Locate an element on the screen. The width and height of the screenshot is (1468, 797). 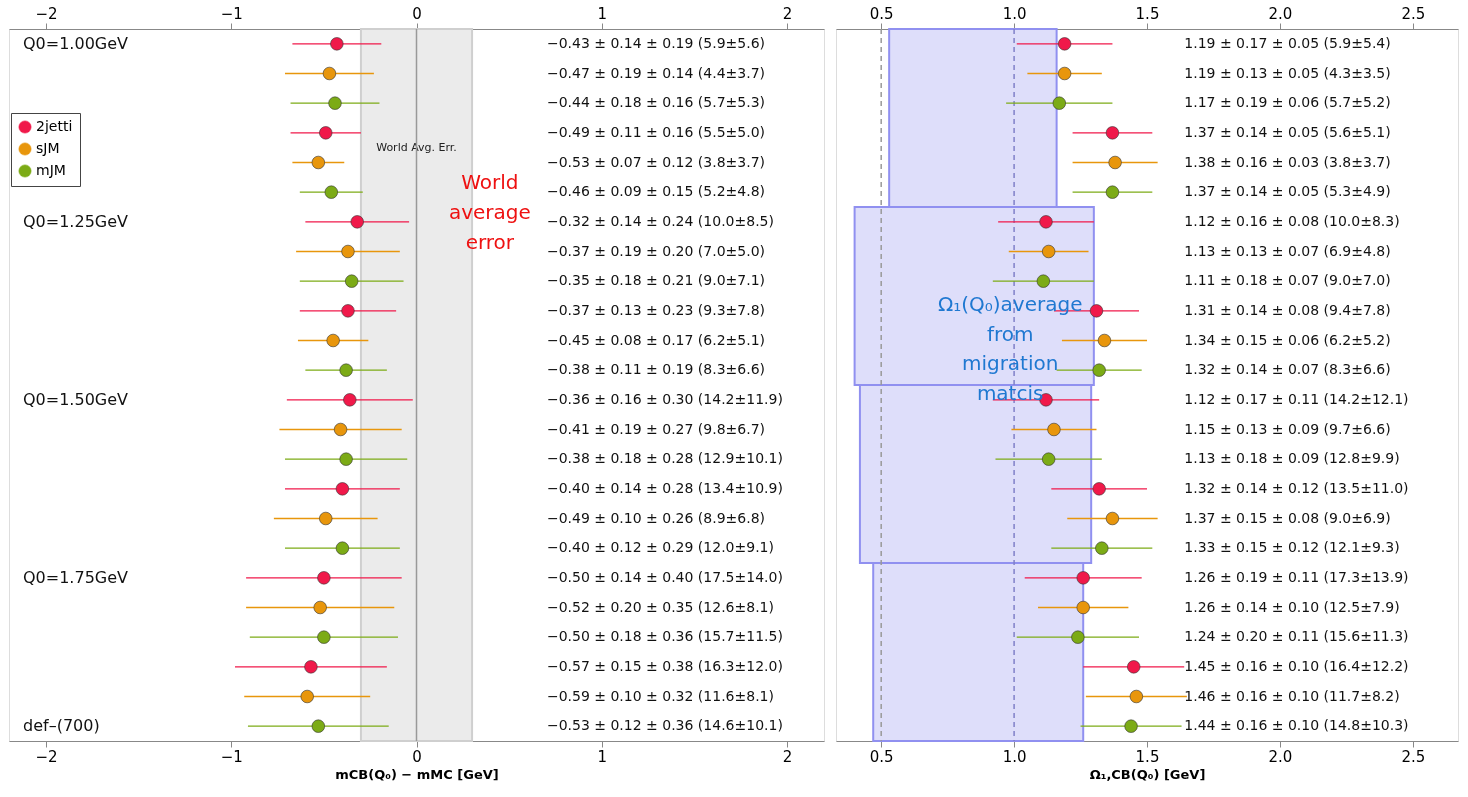
x-tick-label: 1 is located at coordinates (602, 756).